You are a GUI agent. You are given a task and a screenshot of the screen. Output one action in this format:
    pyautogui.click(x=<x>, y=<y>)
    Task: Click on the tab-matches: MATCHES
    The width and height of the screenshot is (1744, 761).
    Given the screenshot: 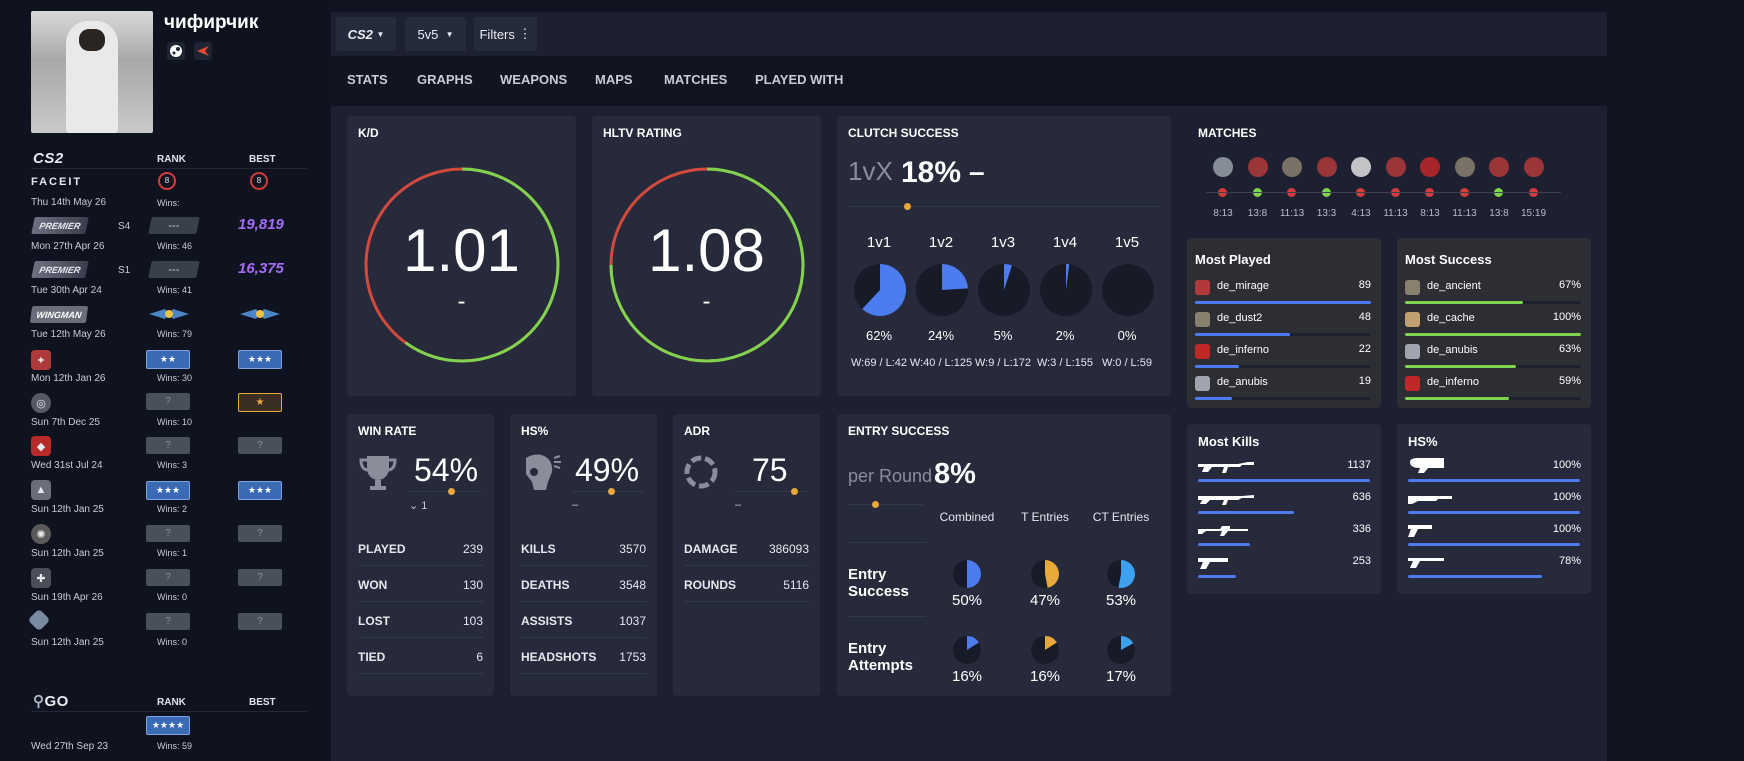 What is the action you would take?
    pyautogui.click(x=696, y=79)
    